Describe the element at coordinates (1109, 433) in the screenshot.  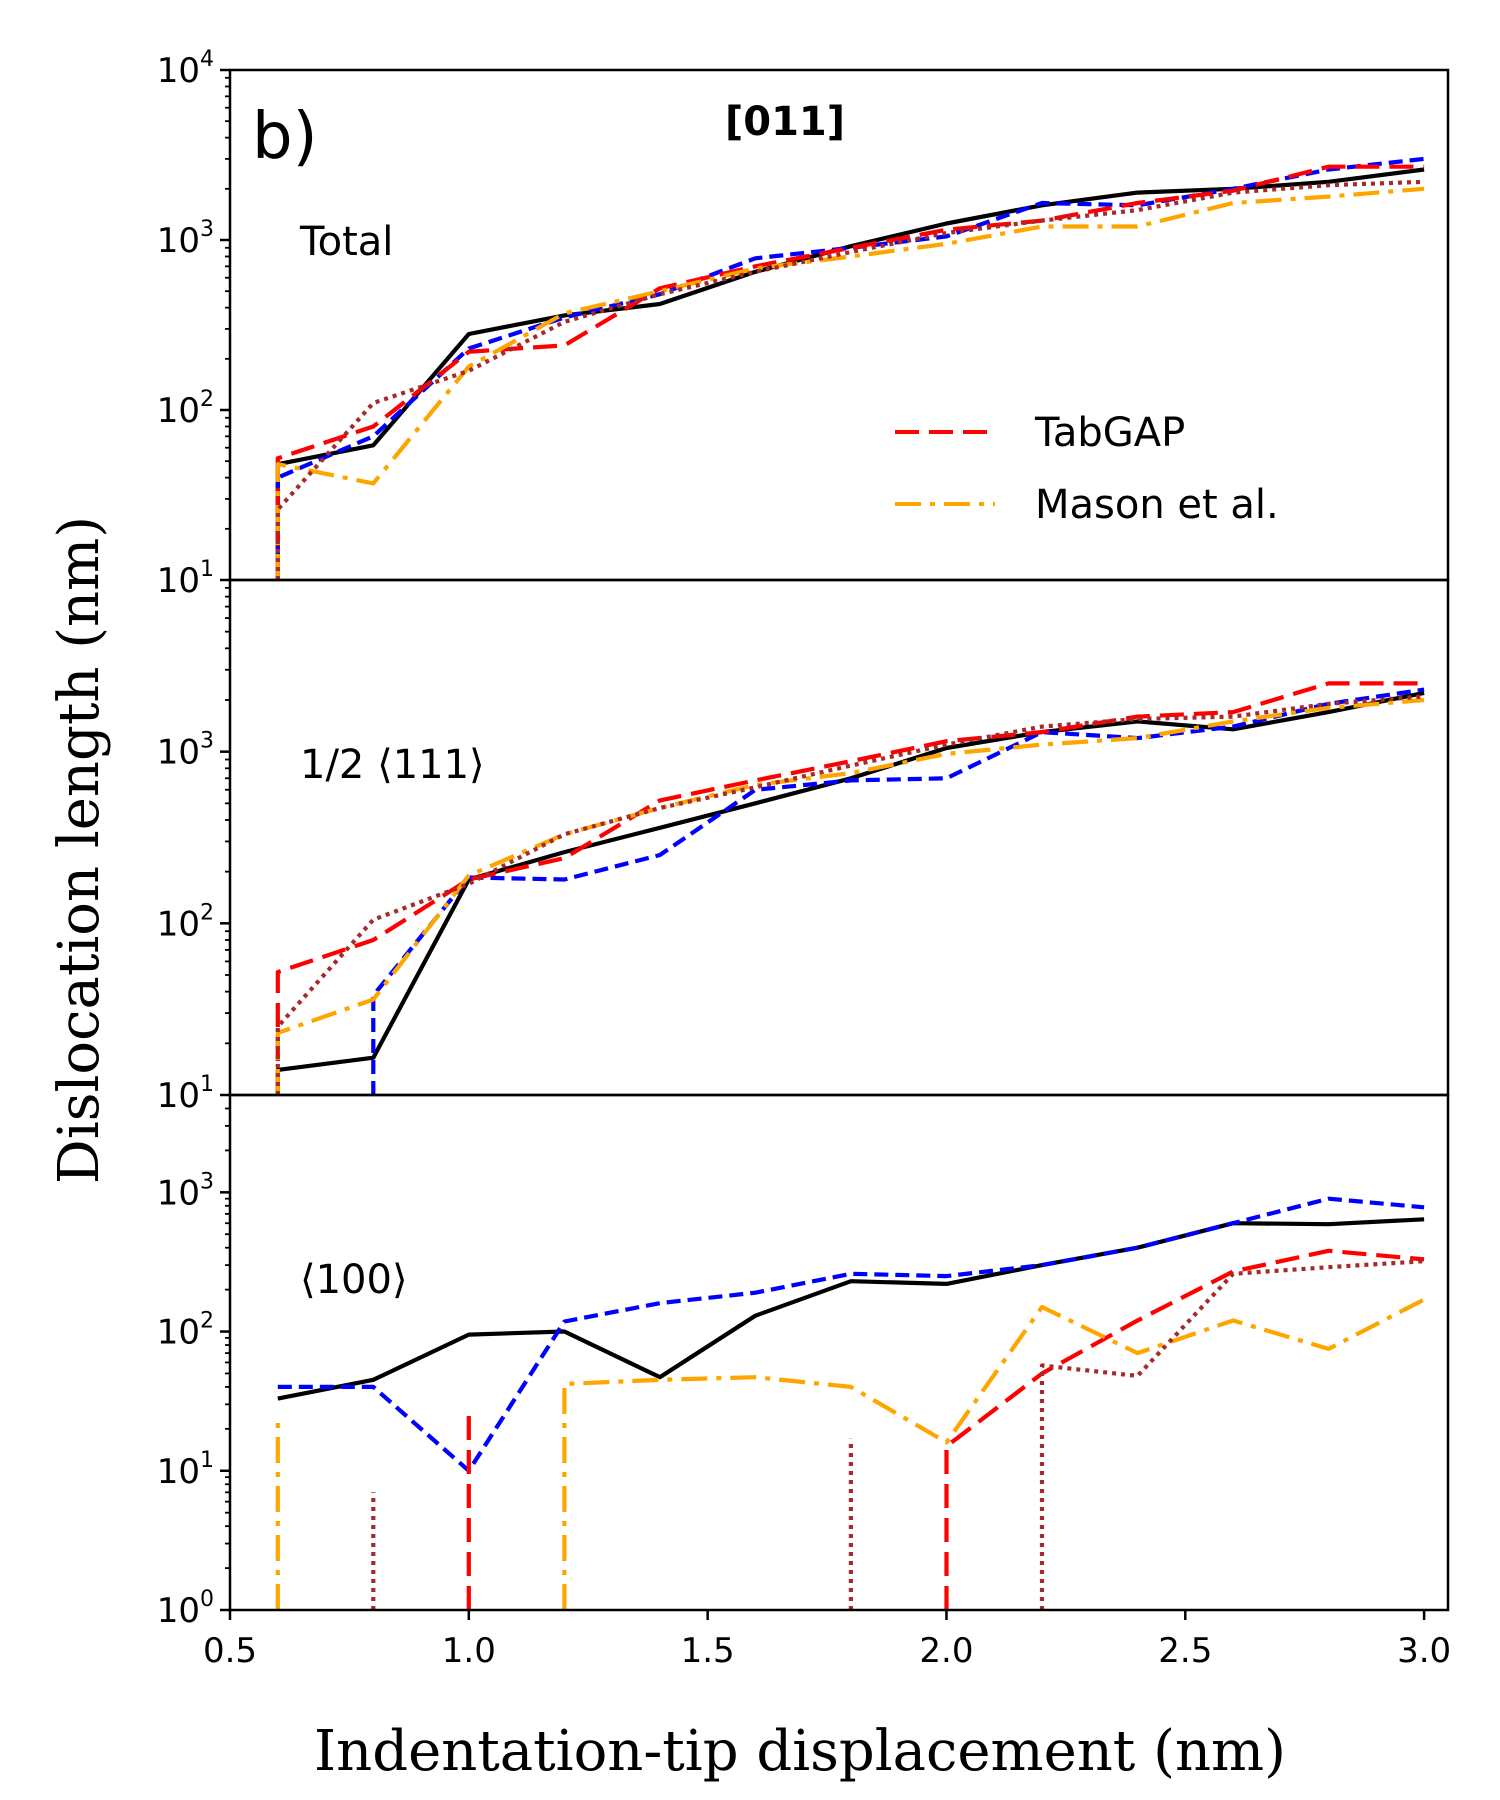
I see `legend-label-tabgap: TabGAP` at that location.